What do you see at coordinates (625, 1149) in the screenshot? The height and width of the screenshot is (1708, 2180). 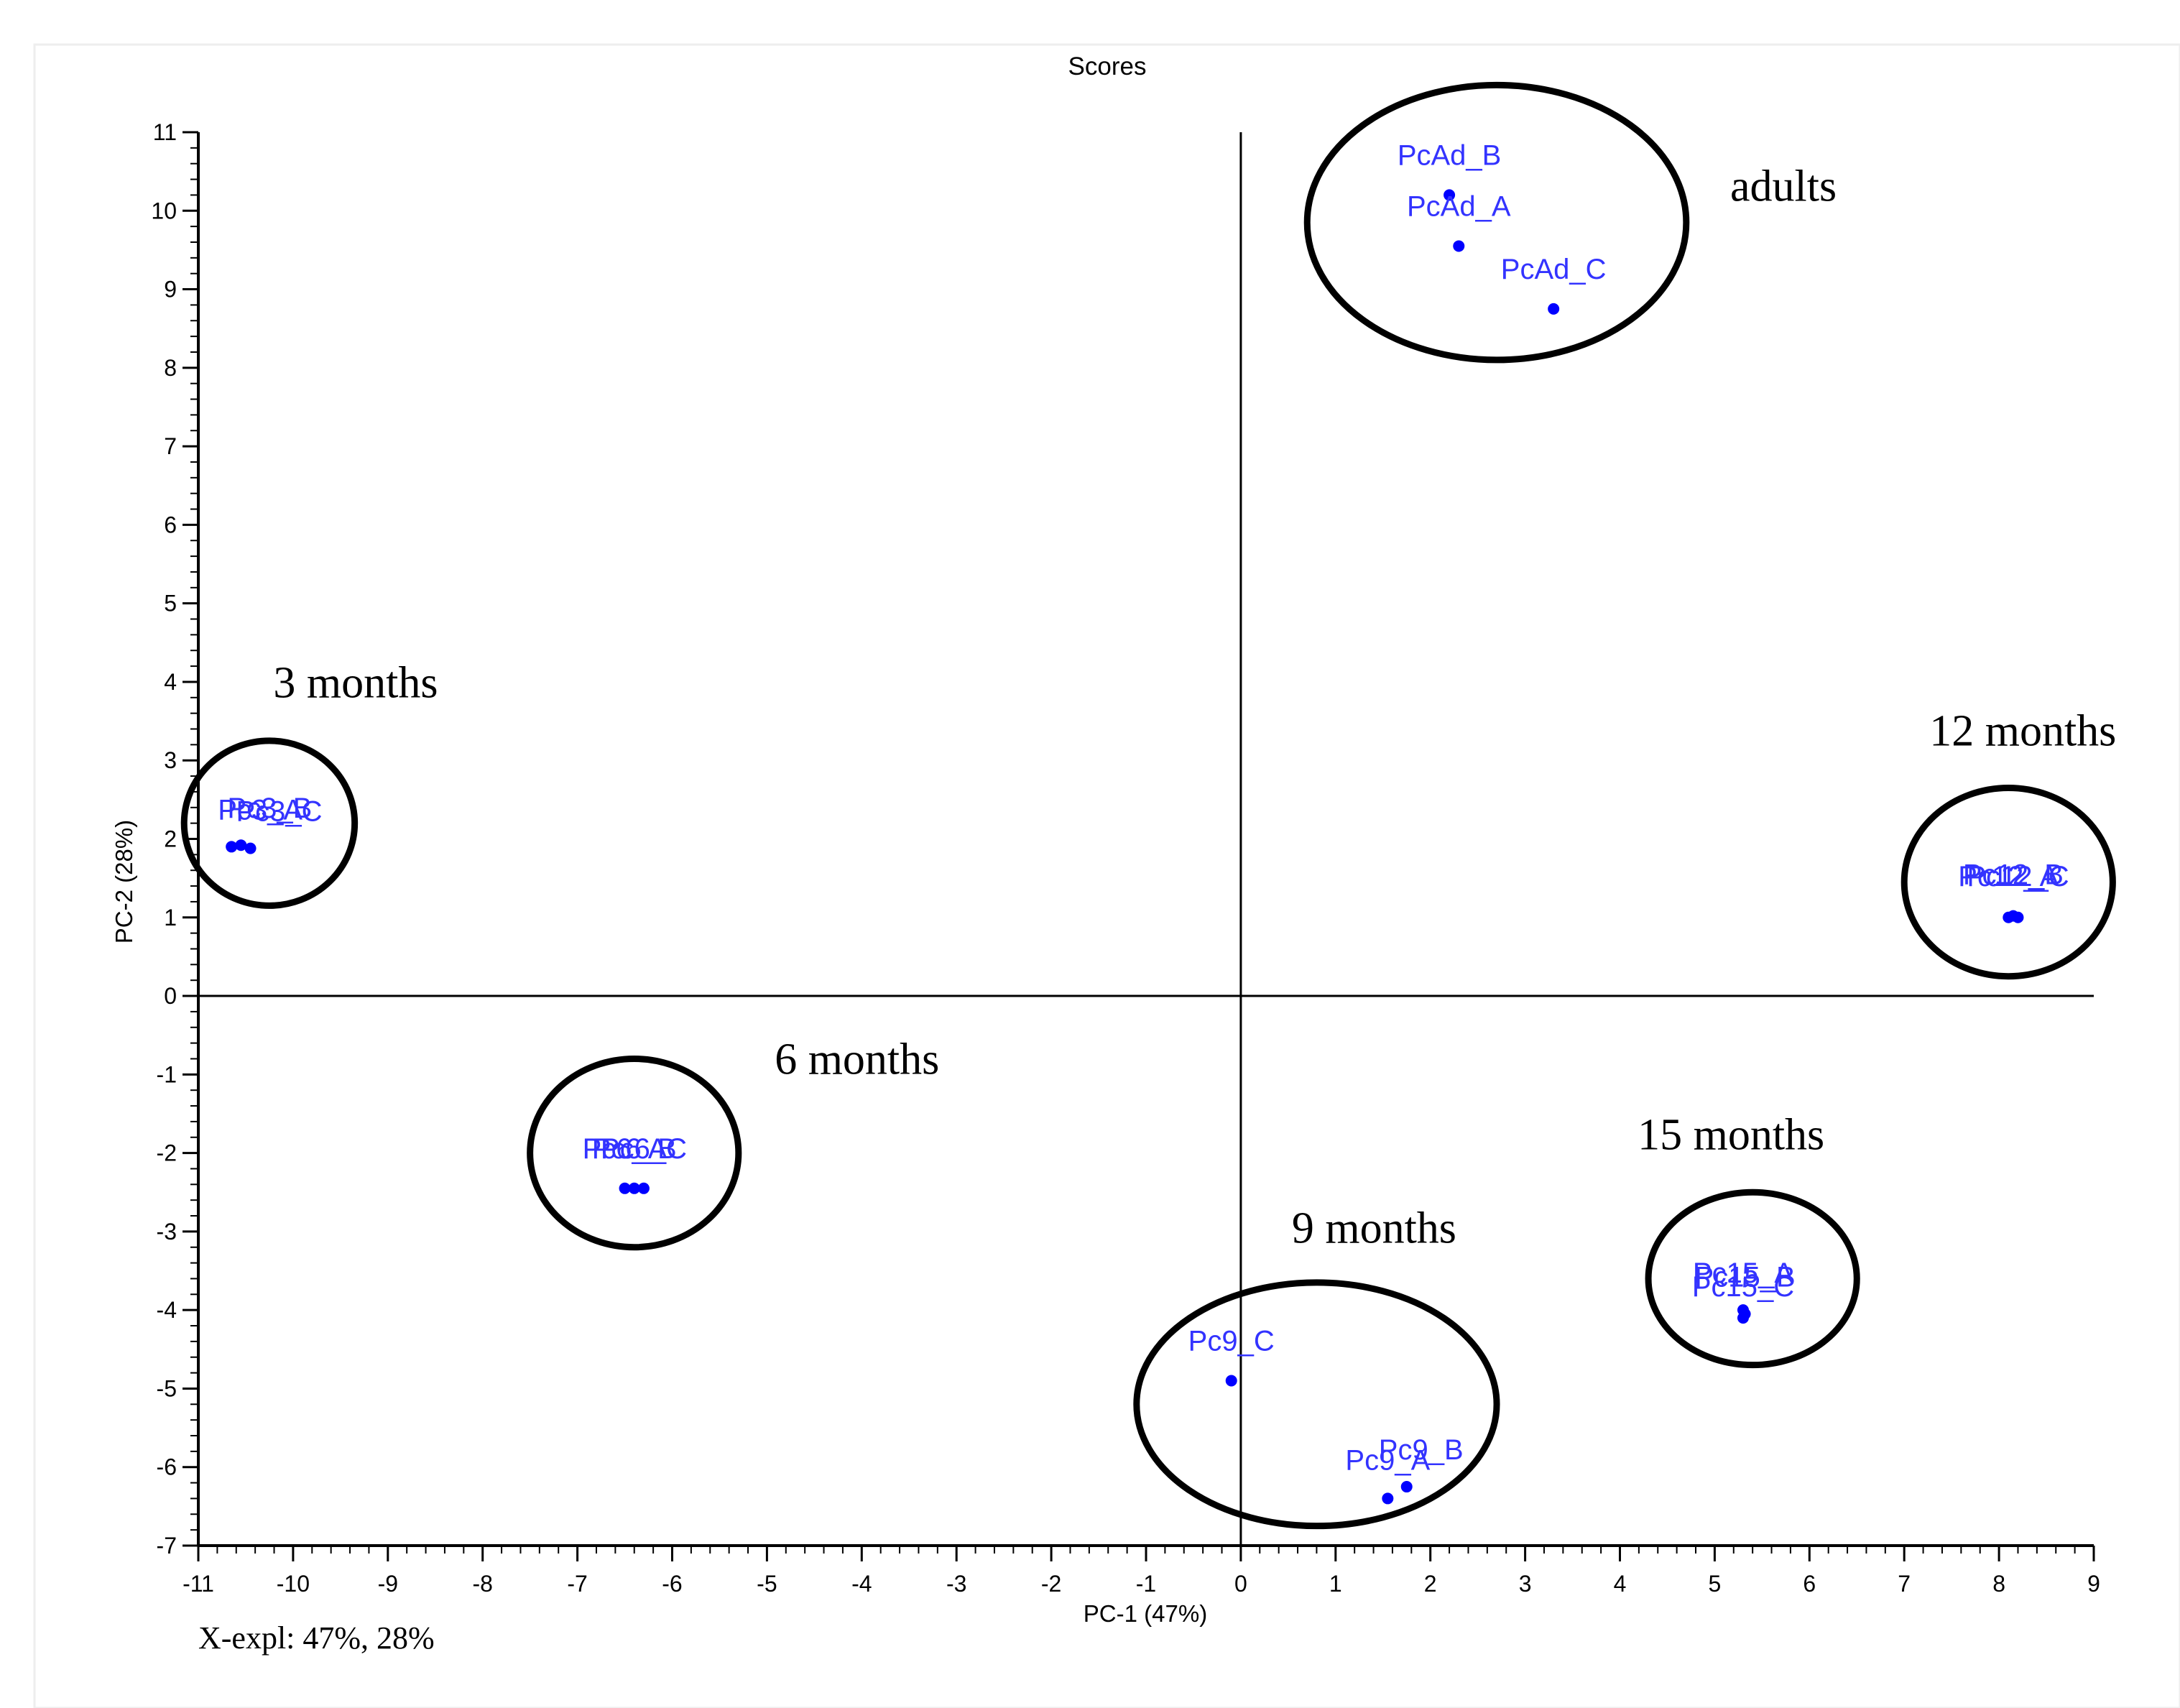 I see `point-label: Pc6_A` at bounding box center [625, 1149].